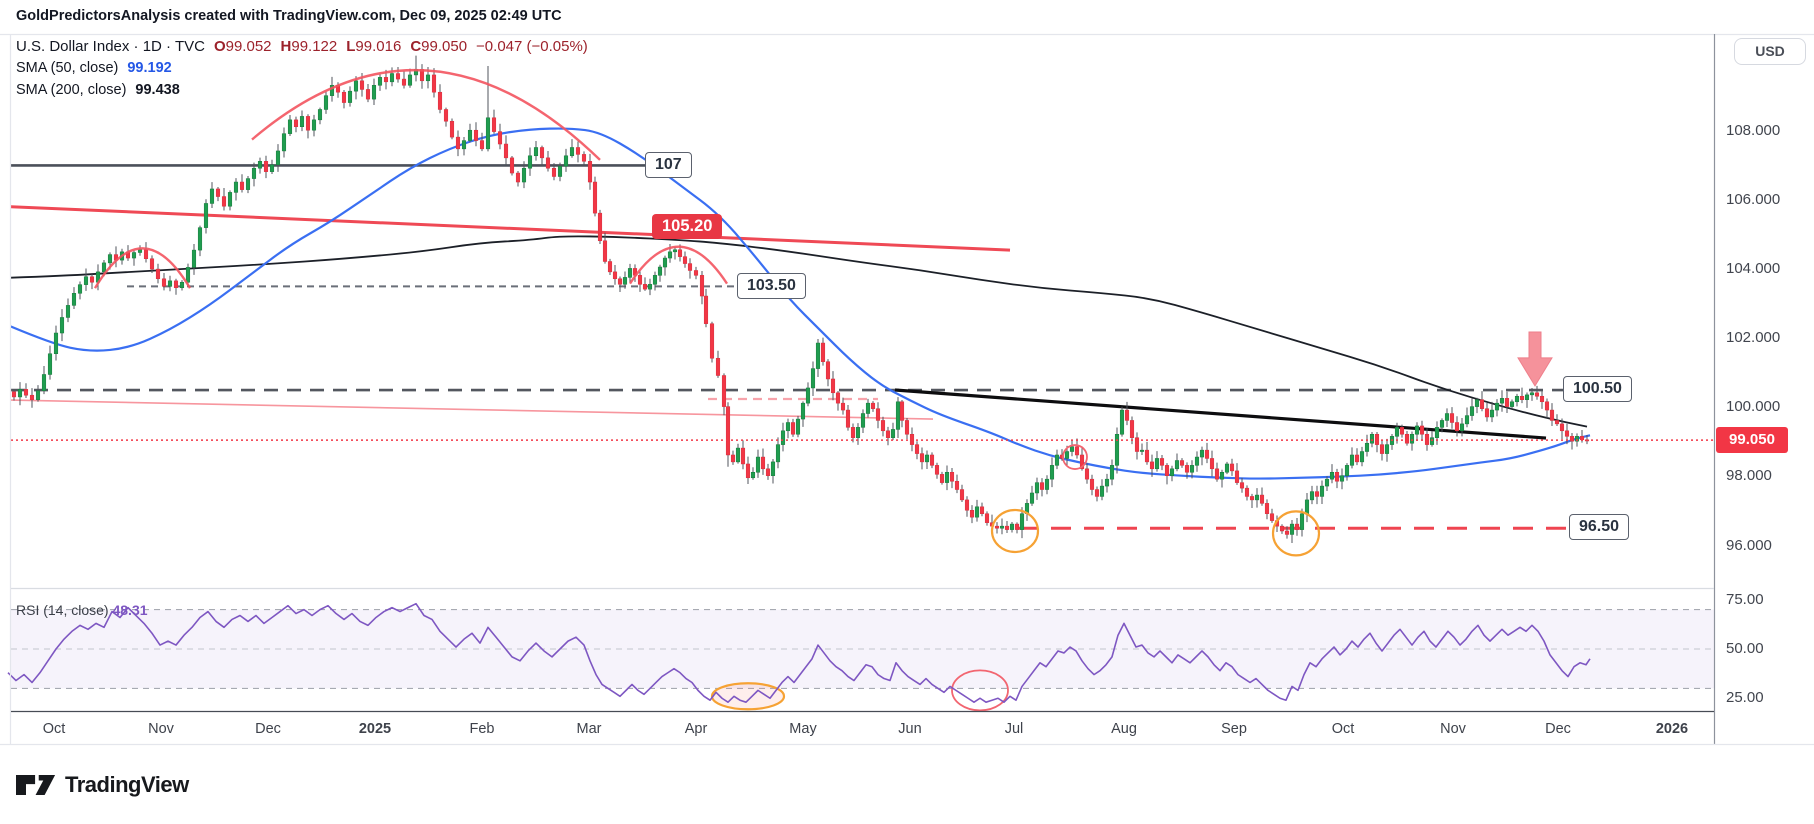 The width and height of the screenshot is (1814, 824). I want to click on tradingview-logo: TradingView, so click(102, 785).